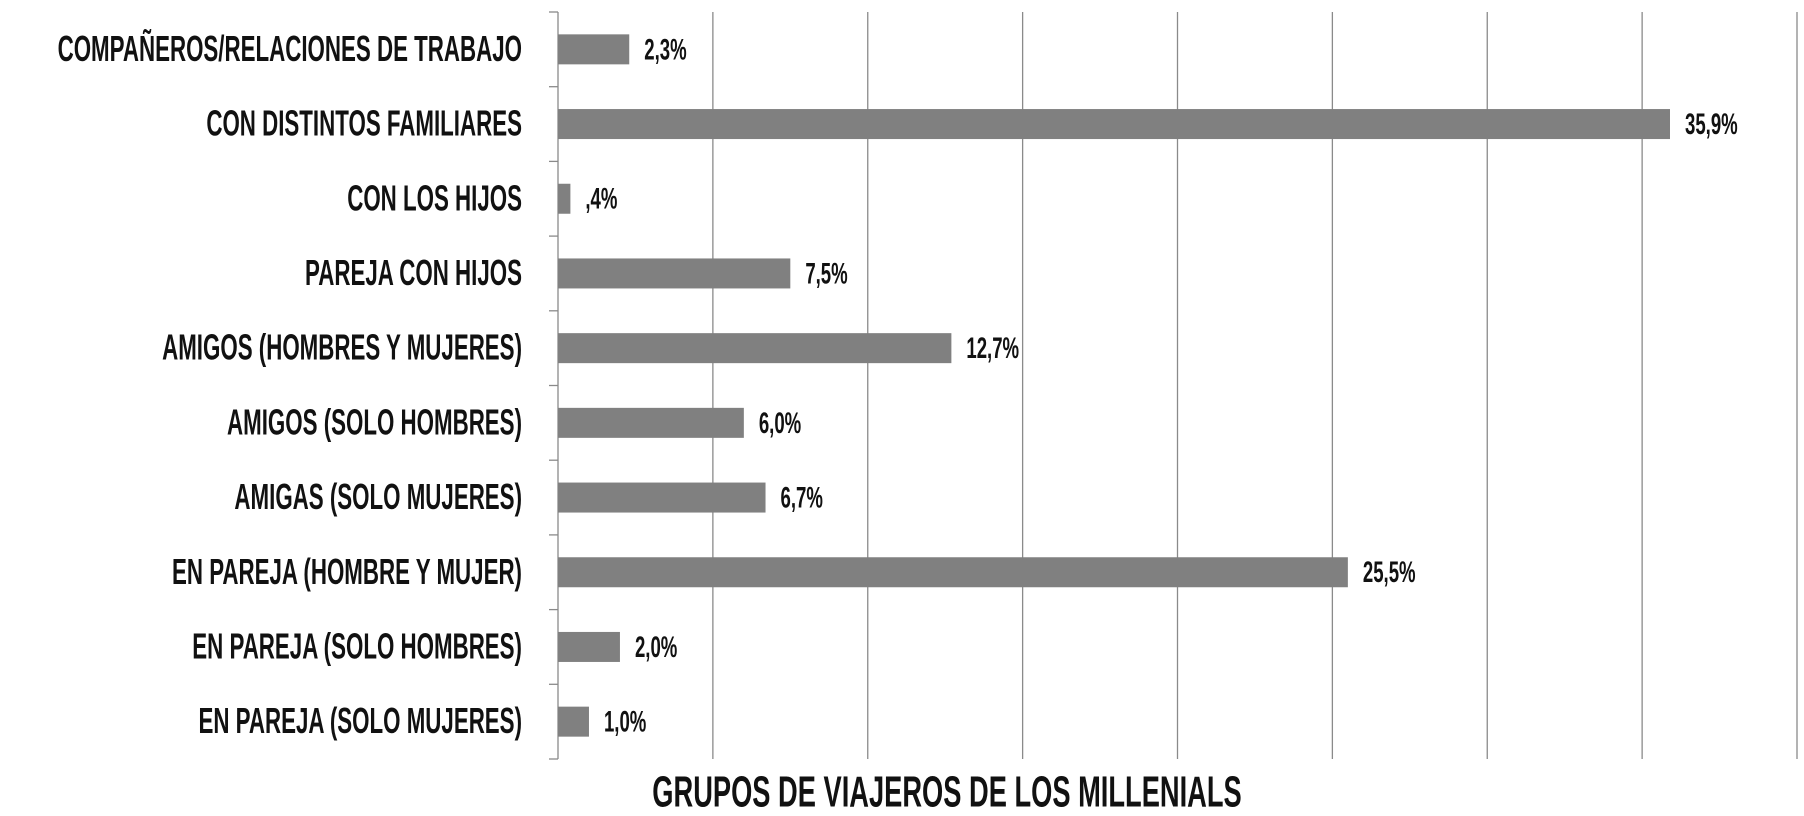 This screenshot has height=816, width=1804. I want to click on value-label: 35,9%, so click(1711, 125).